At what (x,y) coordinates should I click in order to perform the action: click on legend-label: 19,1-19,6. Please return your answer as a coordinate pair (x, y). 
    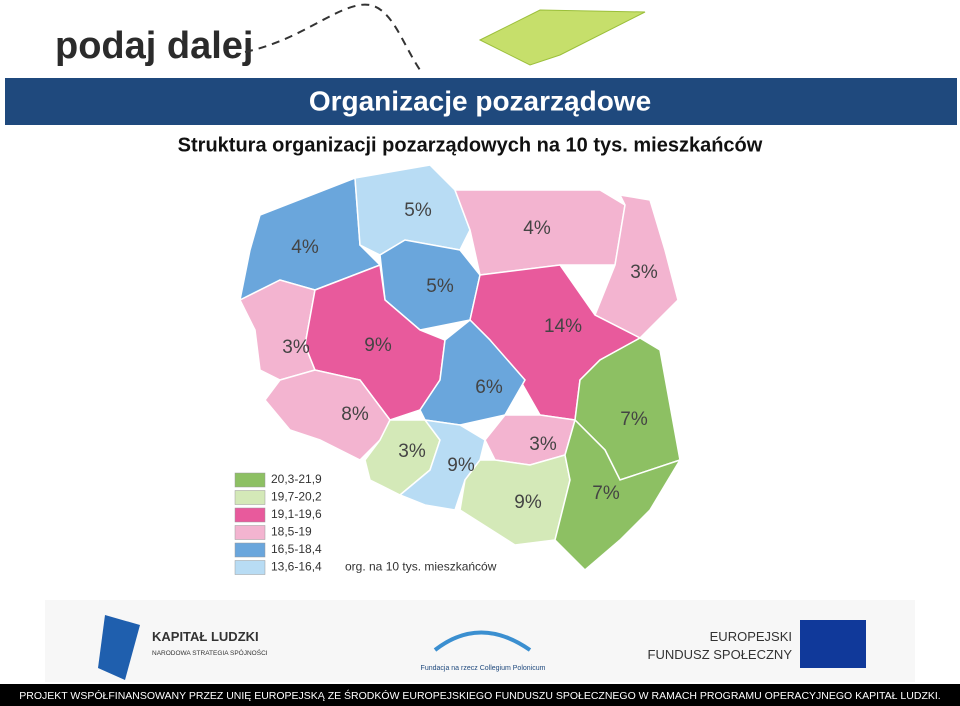
    Looking at the image, I should click on (296, 514).